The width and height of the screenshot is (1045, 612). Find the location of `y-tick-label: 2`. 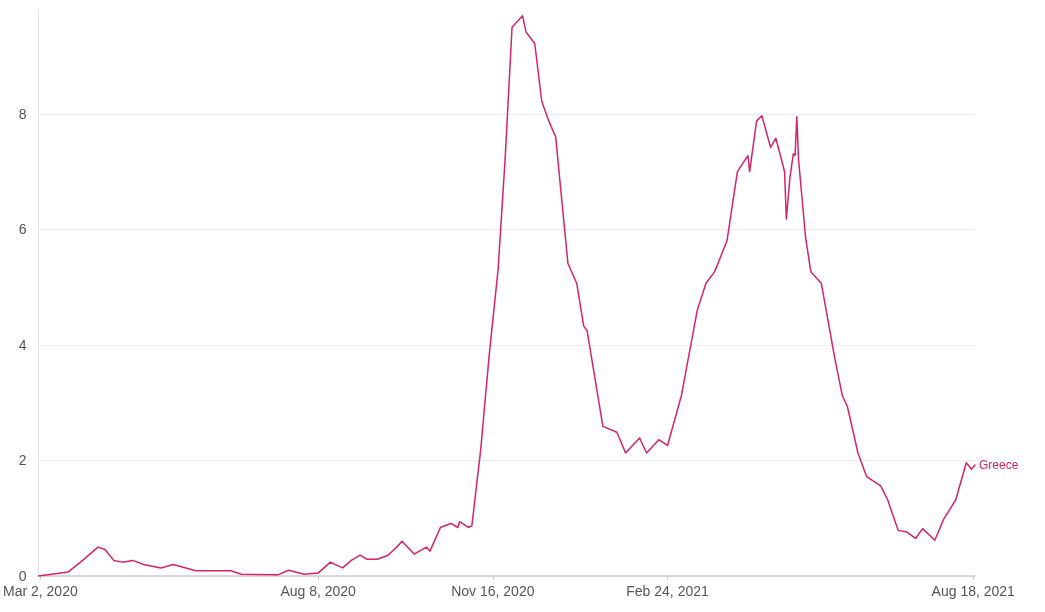

y-tick-label: 2 is located at coordinates (22, 460).